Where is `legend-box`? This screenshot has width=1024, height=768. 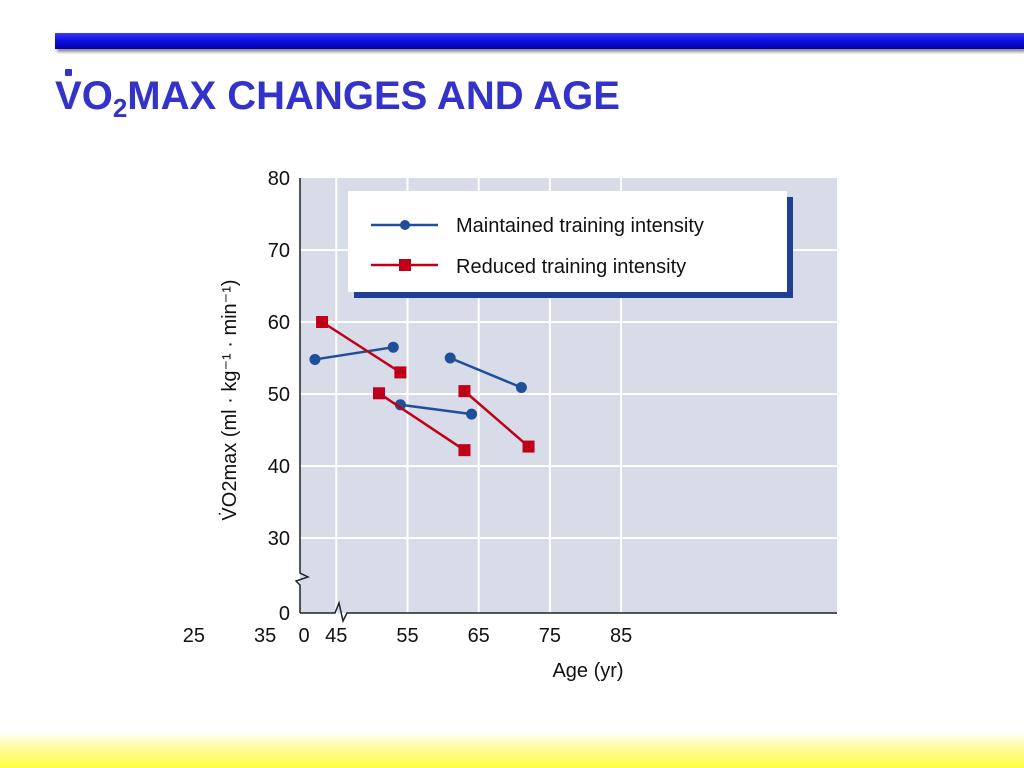
legend-box is located at coordinates (567, 241).